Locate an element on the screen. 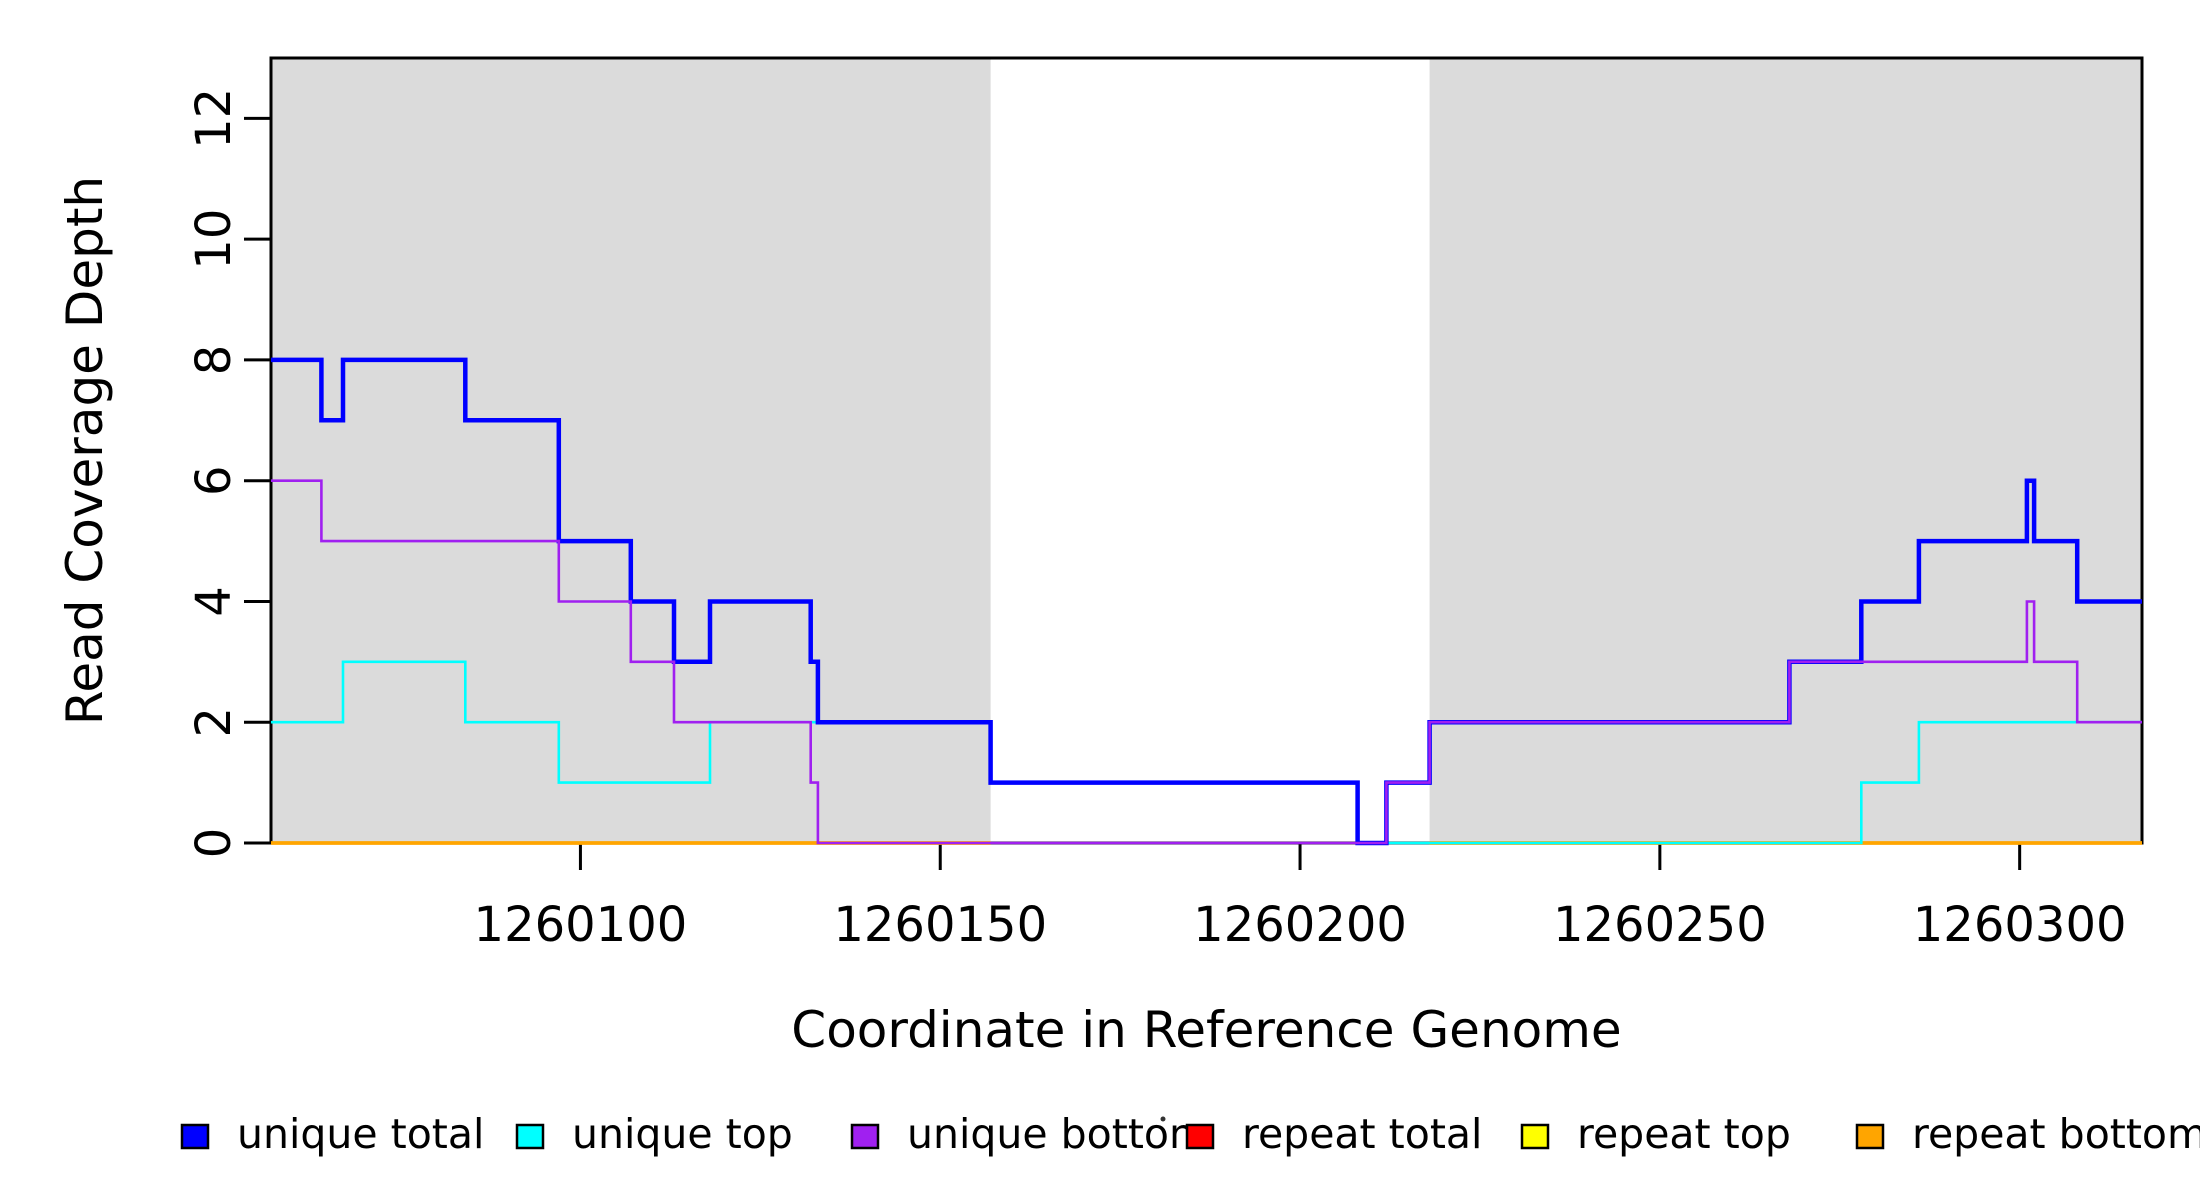 The height and width of the screenshot is (1200, 2200). legend-item-repeat-bottom: repeat bottom is located at coordinates (2027, 1134).